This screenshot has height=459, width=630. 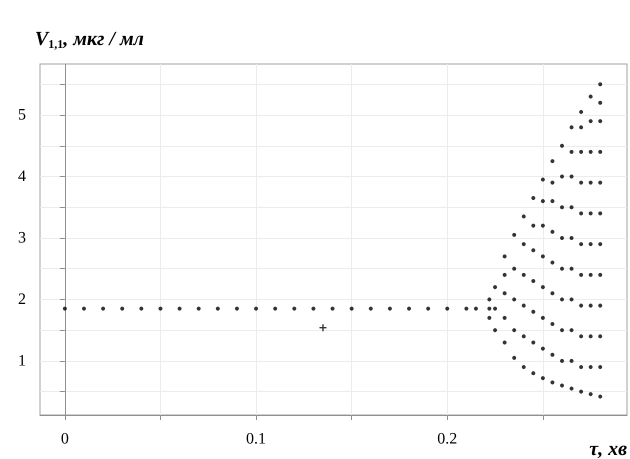 What do you see at coordinates (22, 237) in the screenshot?
I see `y-tick-label: 3` at bounding box center [22, 237].